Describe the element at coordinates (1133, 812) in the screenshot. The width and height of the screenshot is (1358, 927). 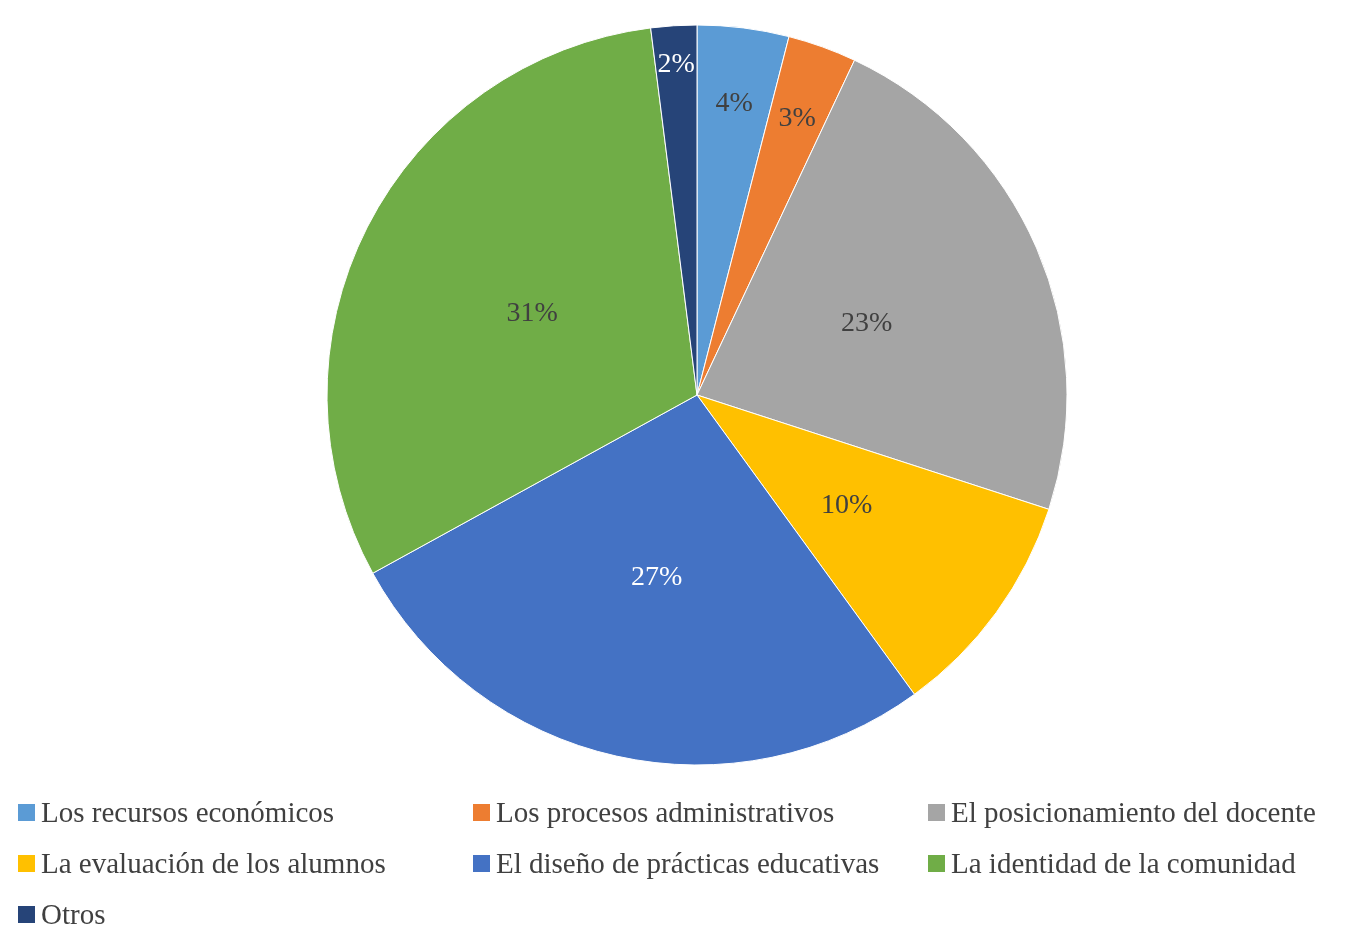
I see `legend-label: El posicionamiento del docente` at that location.